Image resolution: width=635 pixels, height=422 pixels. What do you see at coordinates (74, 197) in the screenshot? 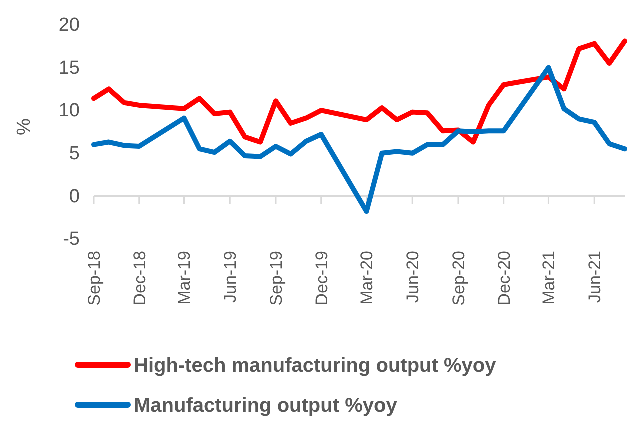
I see `y-tick-label: 0` at bounding box center [74, 197].